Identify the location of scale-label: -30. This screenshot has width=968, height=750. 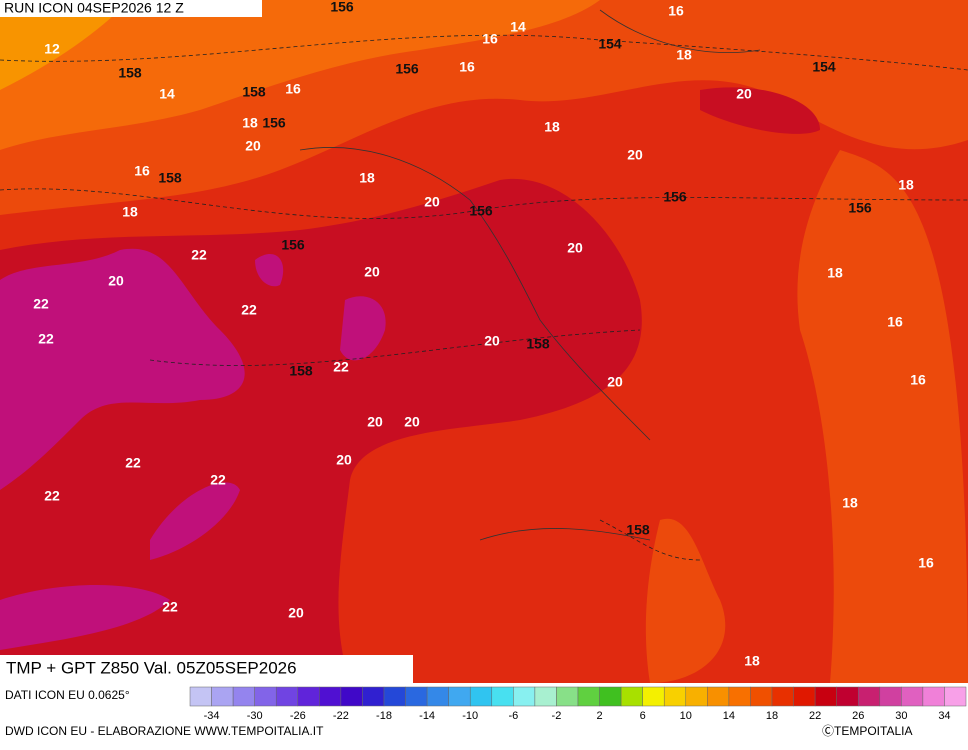
(255, 716).